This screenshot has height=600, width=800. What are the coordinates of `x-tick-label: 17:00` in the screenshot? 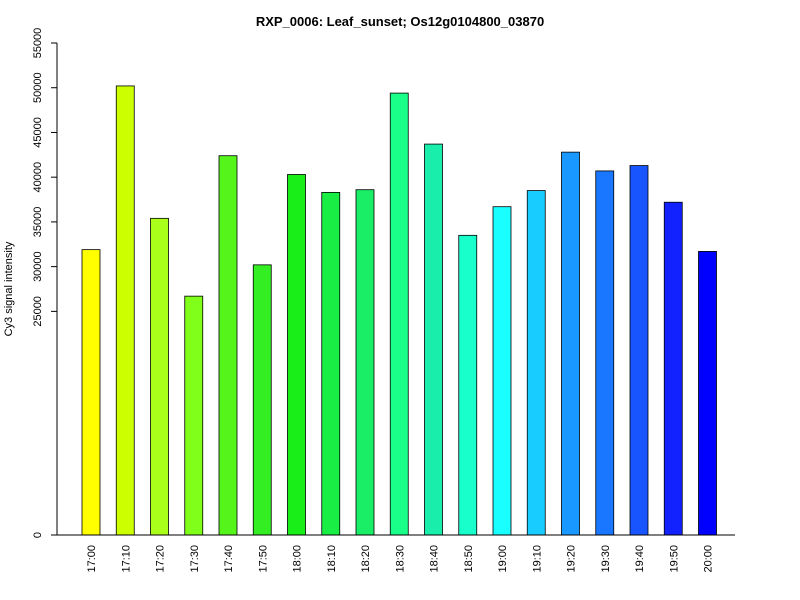 It's located at (92, 559).